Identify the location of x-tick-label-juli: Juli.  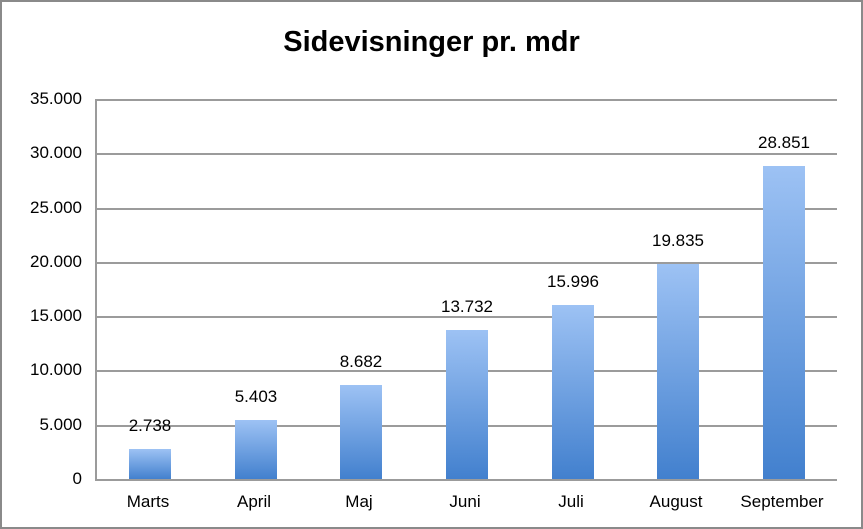
(571, 501).